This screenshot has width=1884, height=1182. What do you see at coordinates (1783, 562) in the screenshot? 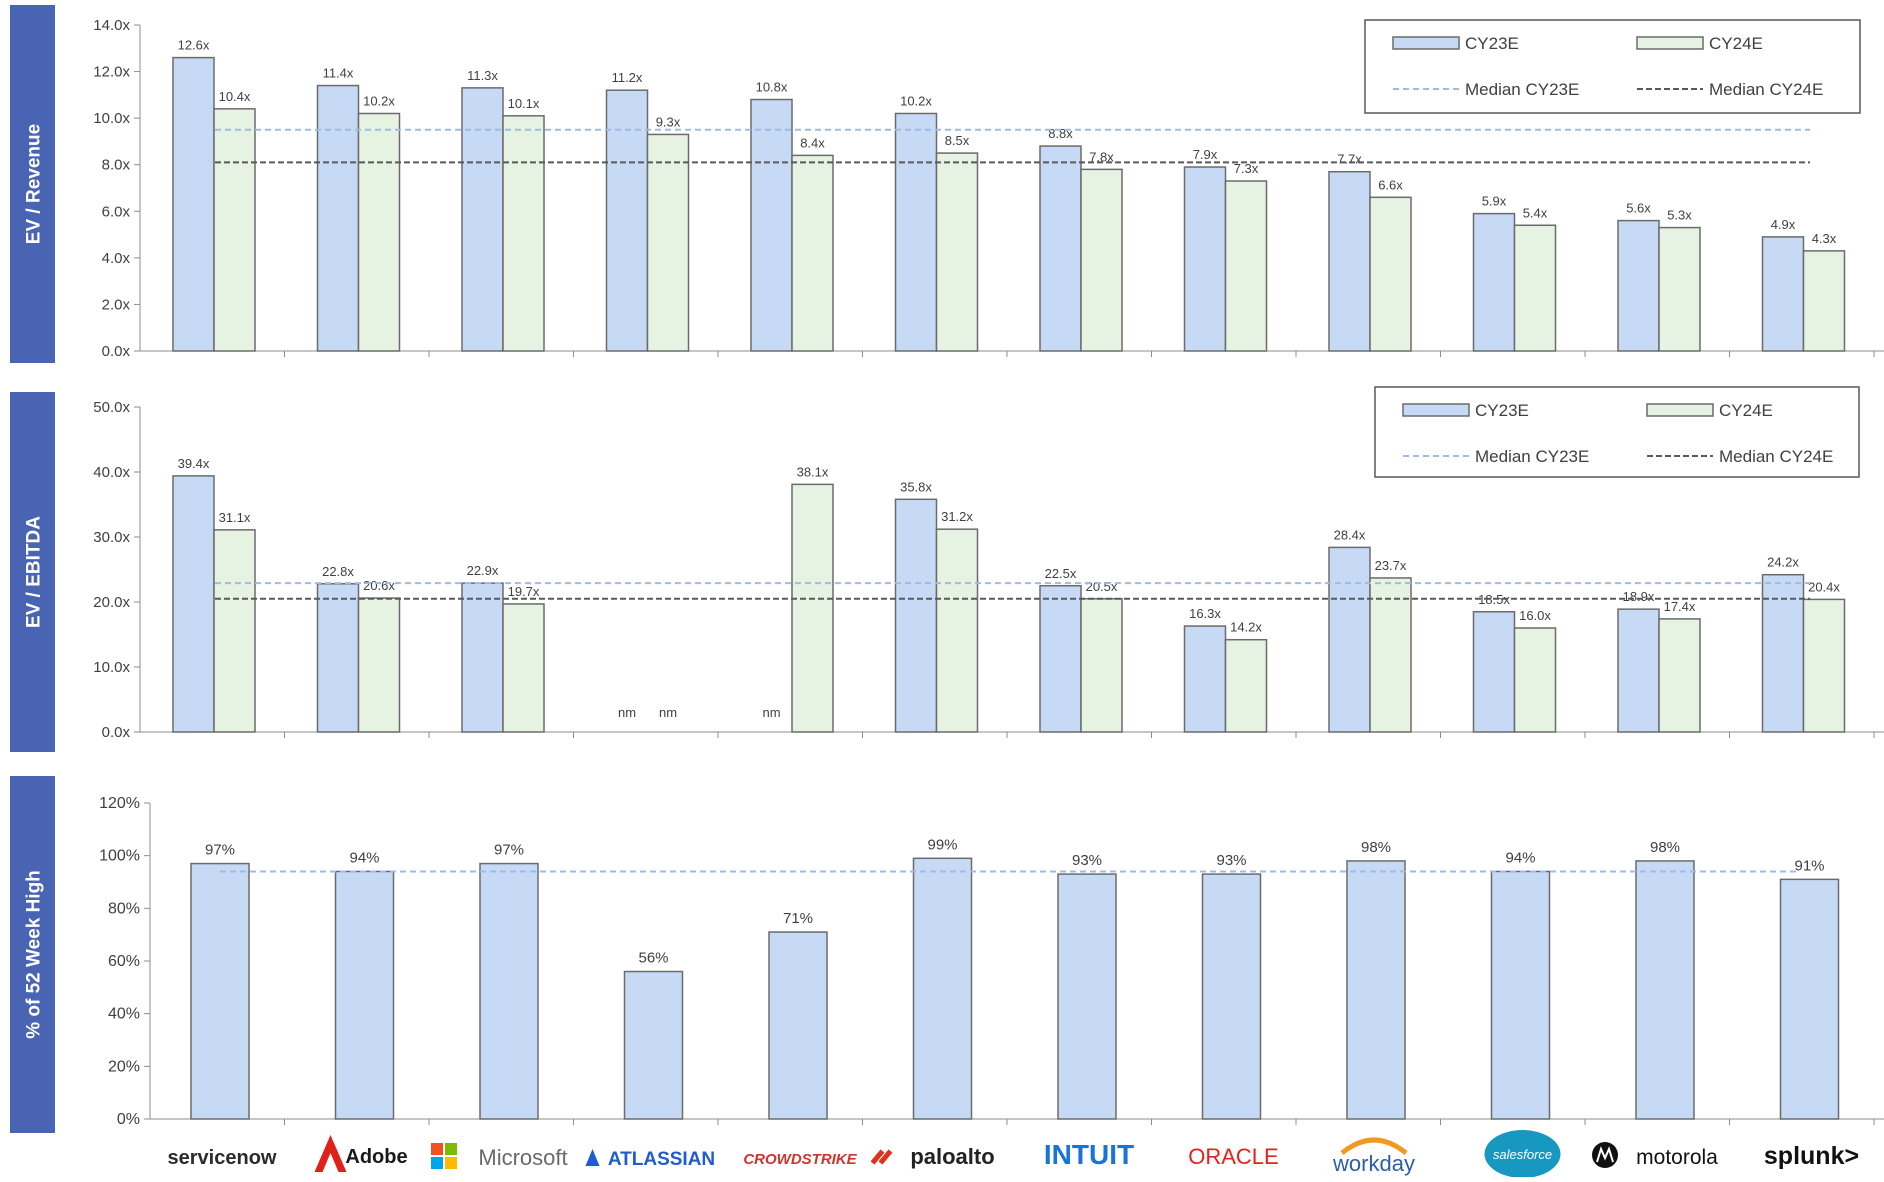
I see `data-label: 24.2x` at bounding box center [1783, 562].